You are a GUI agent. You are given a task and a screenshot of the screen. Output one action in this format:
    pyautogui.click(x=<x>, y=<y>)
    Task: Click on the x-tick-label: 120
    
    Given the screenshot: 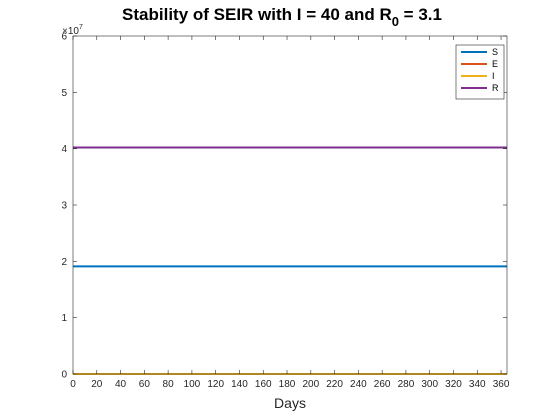 What is the action you would take?
    pyautogui.click(x=215, y=384)
    